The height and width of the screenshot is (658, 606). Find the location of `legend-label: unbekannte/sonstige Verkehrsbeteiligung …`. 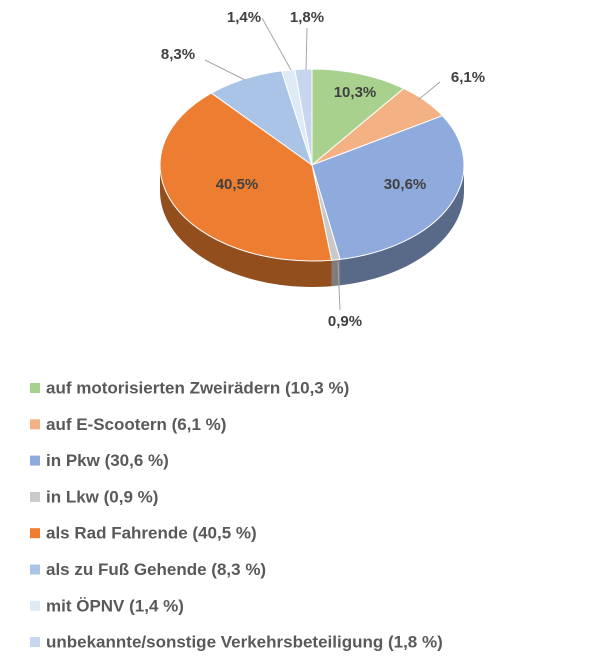

legend-label: unbekannte/sonstige Verkehrsbeteiligung … is located at coordinates (244, 642).